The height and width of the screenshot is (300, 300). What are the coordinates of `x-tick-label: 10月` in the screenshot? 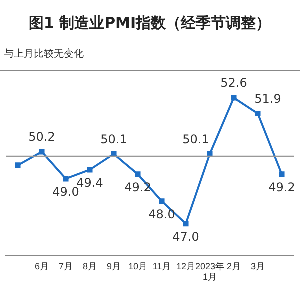 It's located at (138, 266).